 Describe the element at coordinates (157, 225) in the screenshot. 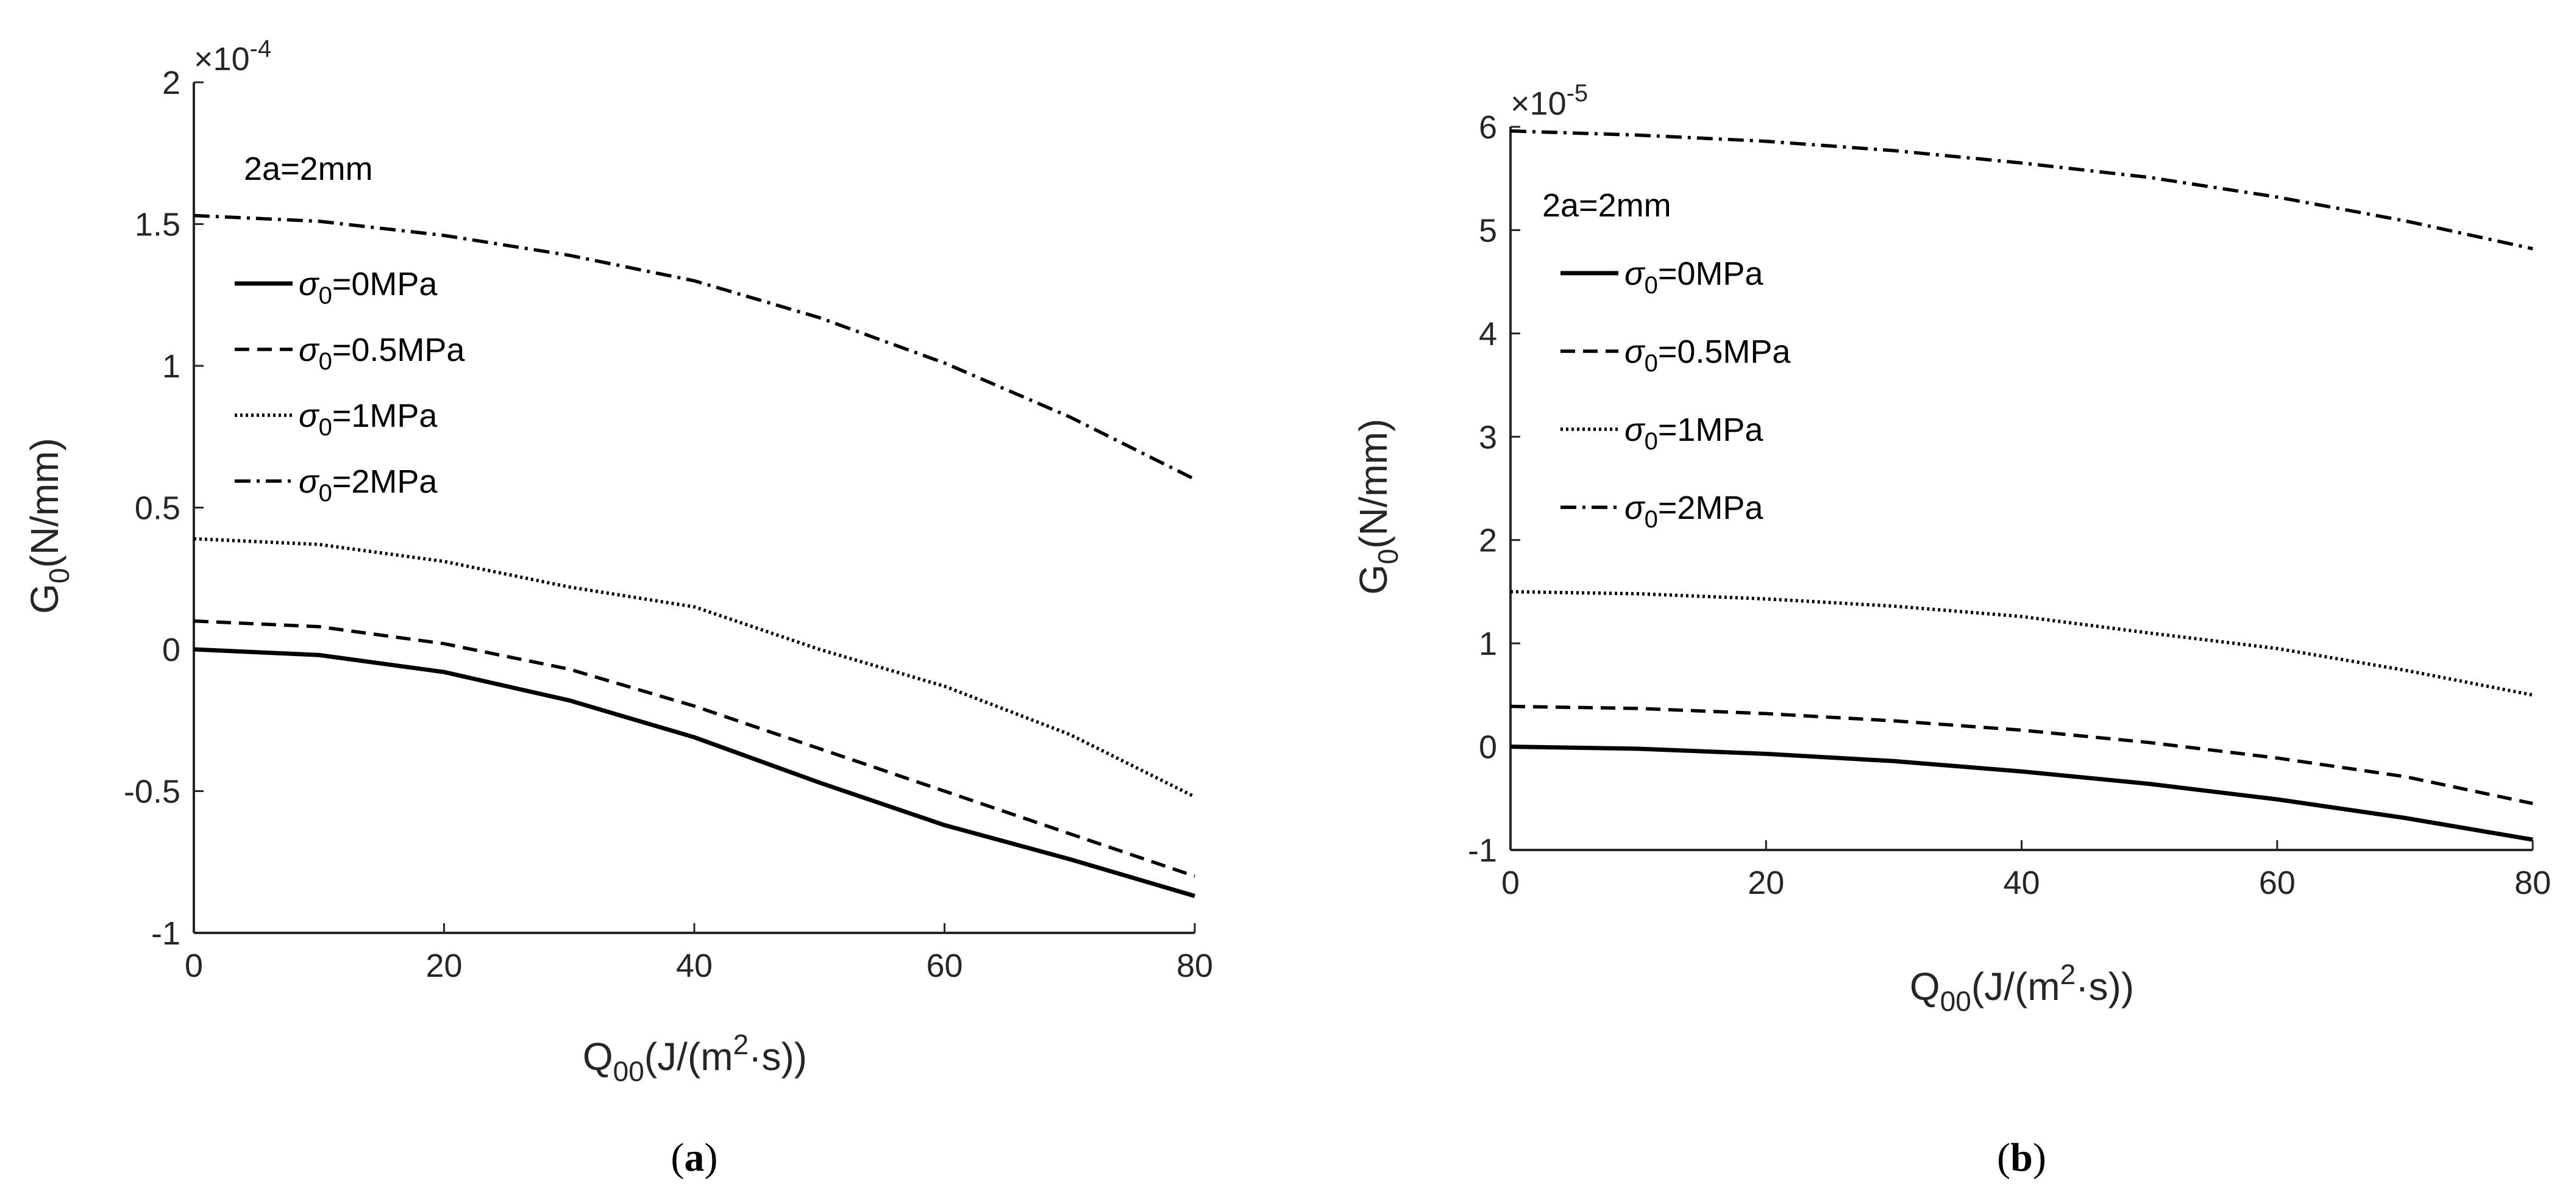

I see `y-tick-label: 1.5` at that location.